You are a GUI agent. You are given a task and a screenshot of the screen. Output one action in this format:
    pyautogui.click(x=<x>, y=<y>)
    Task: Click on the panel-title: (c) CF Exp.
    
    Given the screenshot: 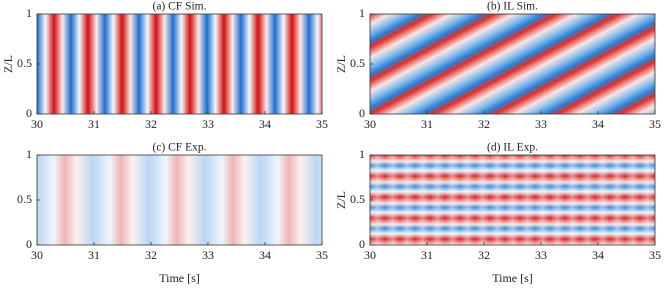 What is the action you would take?
    pyautogui.click(x=180, y=148)
    